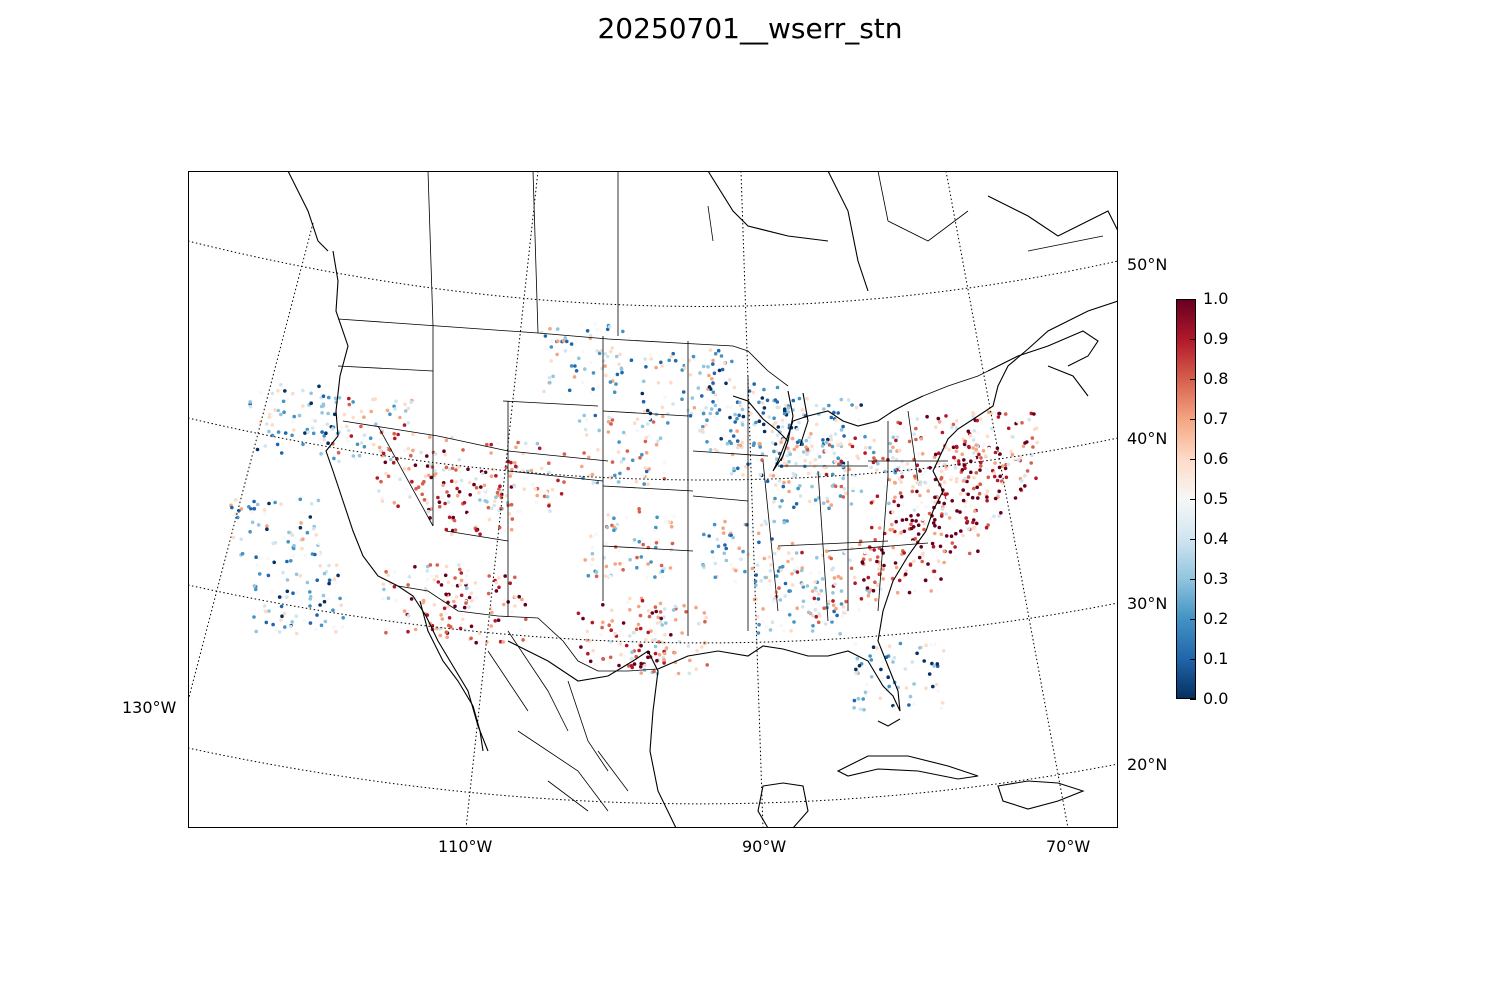  Describe the element at coordinates (251, 462) in the screenshot. I see `lon-line-130w` at that location.